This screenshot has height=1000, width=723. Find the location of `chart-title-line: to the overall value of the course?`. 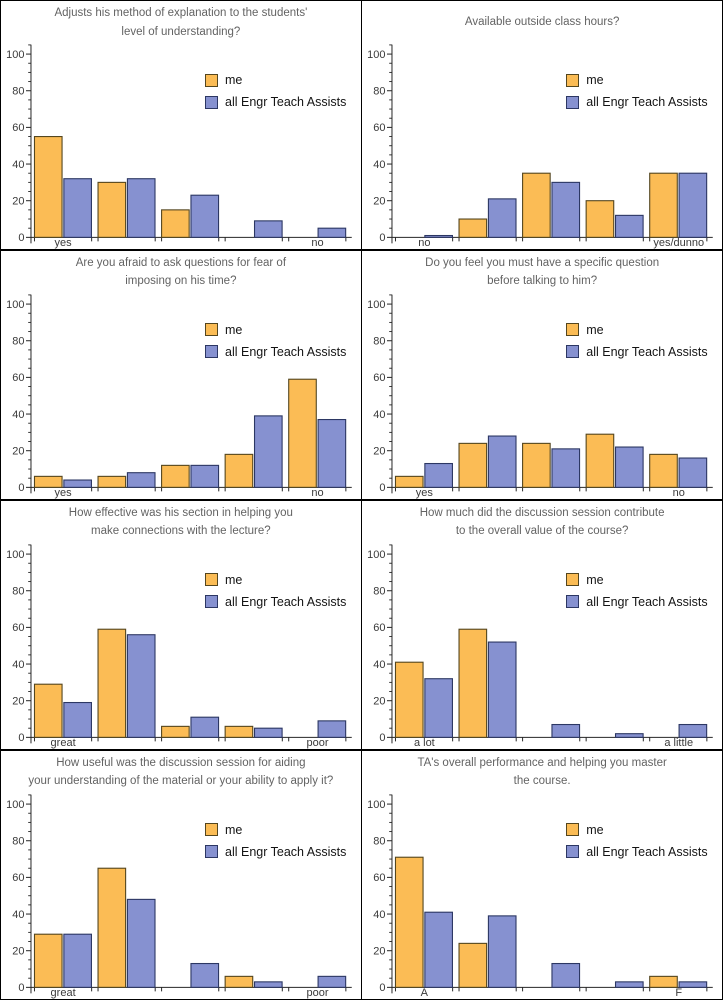

chart-title-line: to the overall value of the course? is located at coordinates (542, 531).